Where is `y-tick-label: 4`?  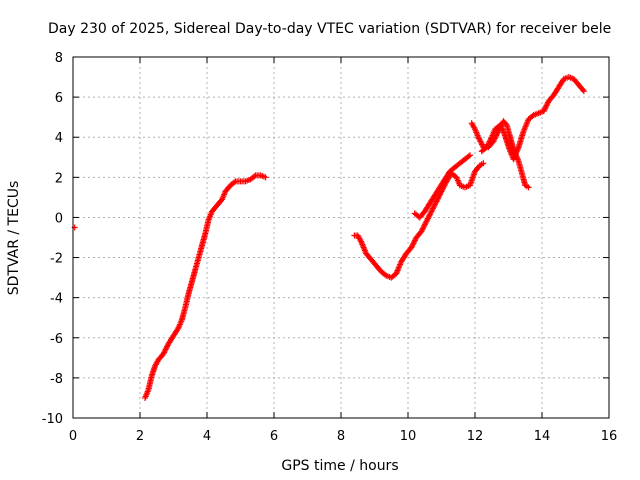
y-tick-label: 4 is located at coordinates (59, 138).